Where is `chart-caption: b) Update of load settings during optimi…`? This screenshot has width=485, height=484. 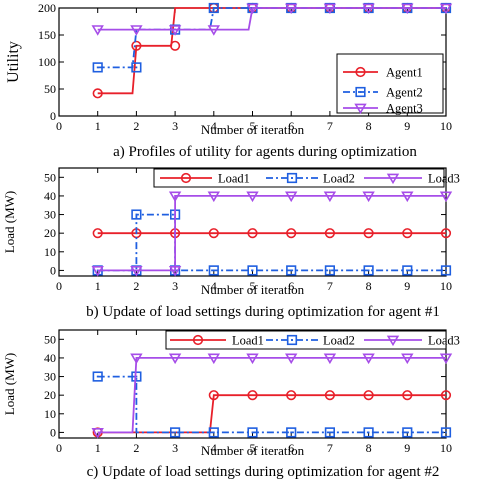
chart-caption: b) Update of load settings during optimi… is located at coordinates (263, 312).